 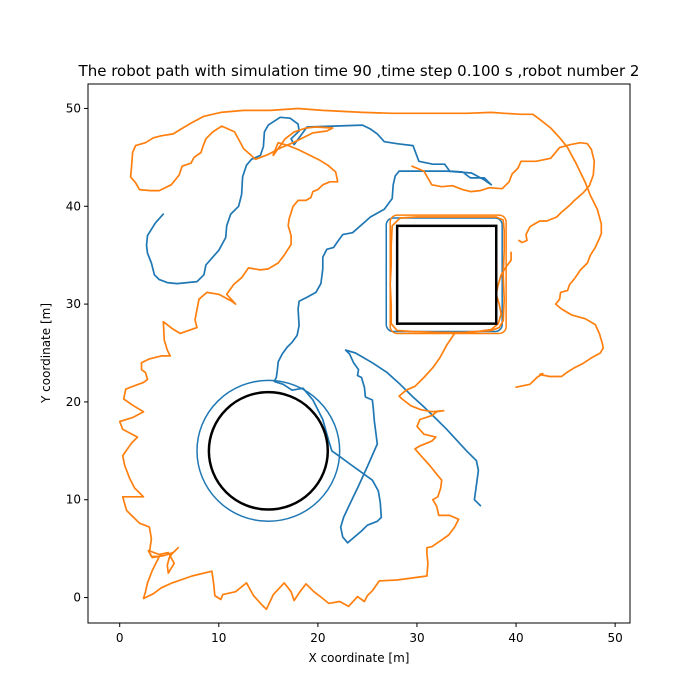 What do you see at coordinates (218, 638) in the screenshot?
I see `x-tick-label: 10` at bounding box center [218, 638].